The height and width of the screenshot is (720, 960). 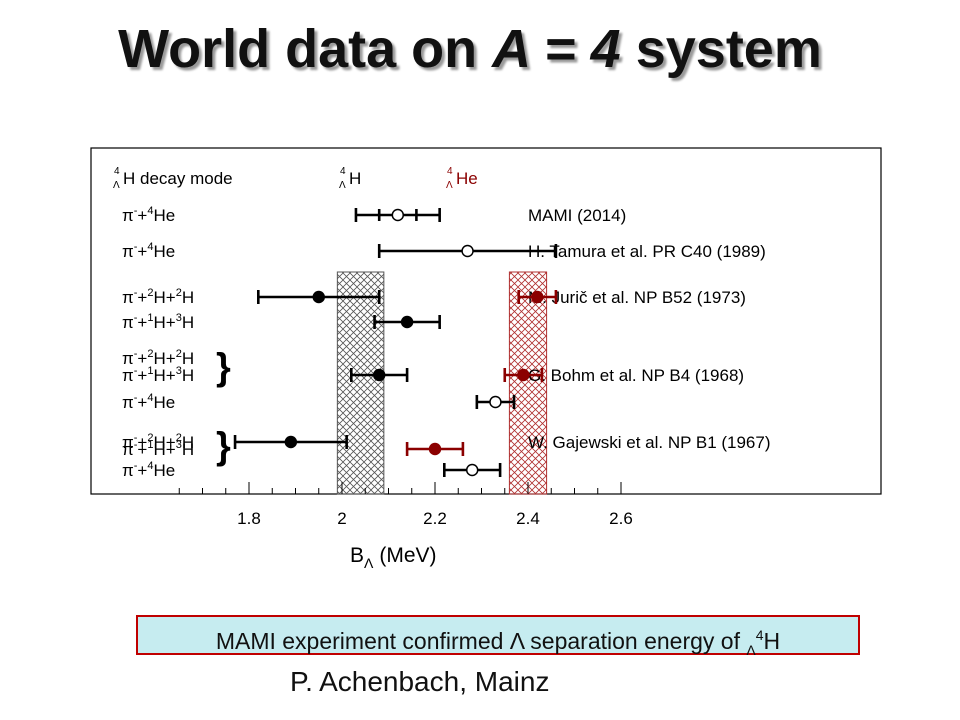 What do you see at coordinates (577, 215) in the screenshot?
I see `reference-label: MAMI (2014)` at bounding box center [577, 215].